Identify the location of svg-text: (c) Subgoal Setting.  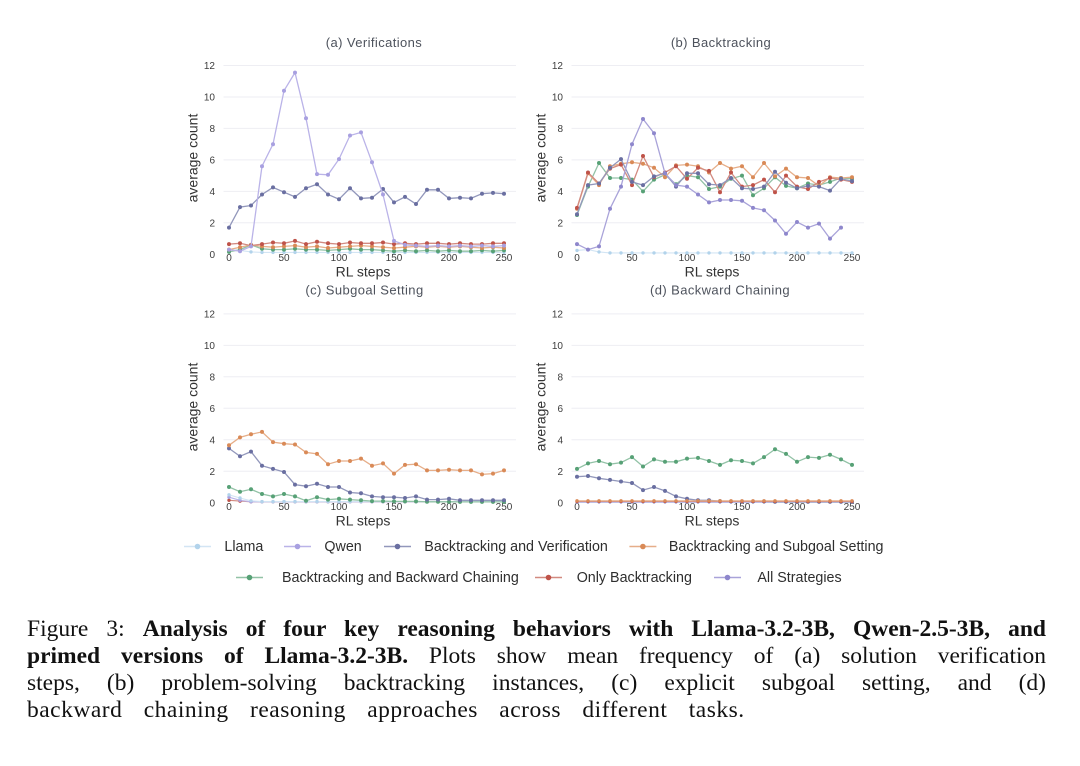
(364, 290).